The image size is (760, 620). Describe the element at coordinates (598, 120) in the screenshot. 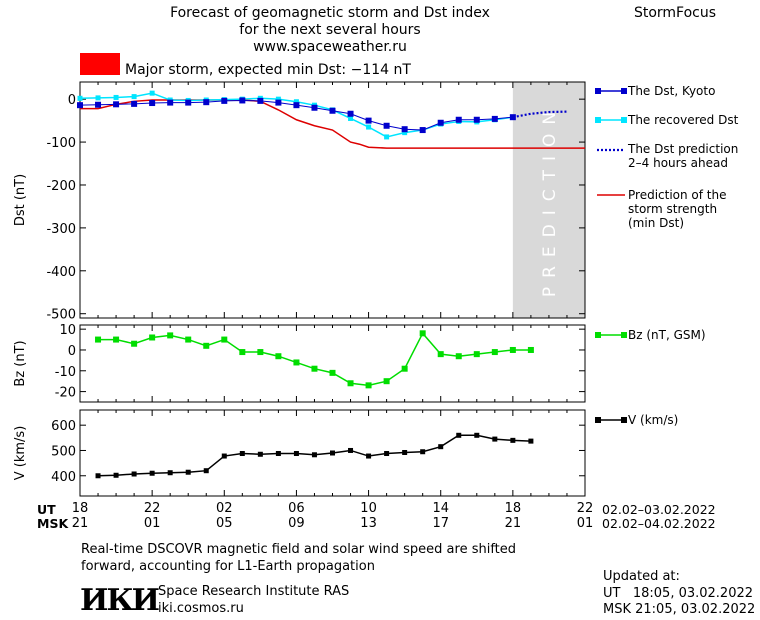

I see `legend-symbol-dst-recovered-marker` at that location.